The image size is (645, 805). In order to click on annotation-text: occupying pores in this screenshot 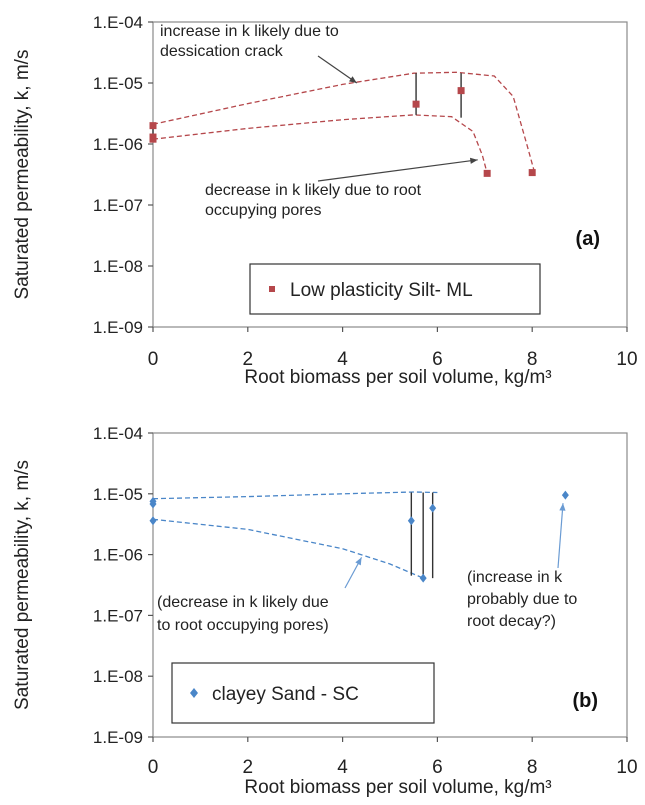, I will do `click(263, 210)`.